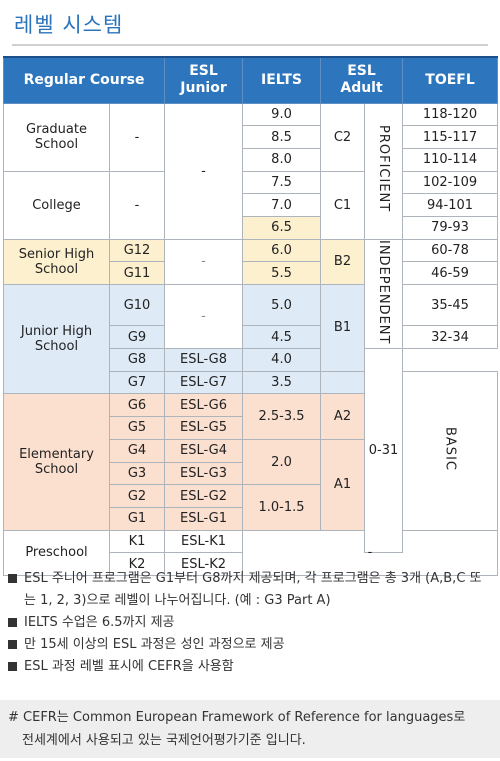 The image size is (500, 761). Describe the element at coordinates (56, 205) in the screenshot. I see `group-college: College` at that location.